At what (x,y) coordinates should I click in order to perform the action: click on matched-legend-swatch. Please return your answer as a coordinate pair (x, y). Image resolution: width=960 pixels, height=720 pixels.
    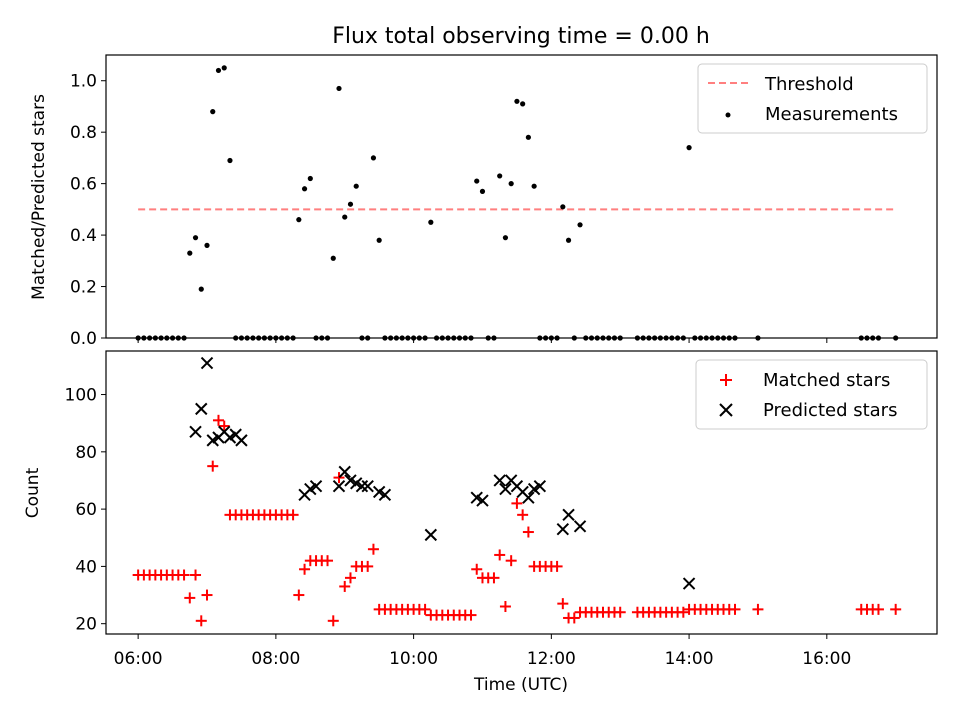
    Looking at the image, I should click on (726, 380).